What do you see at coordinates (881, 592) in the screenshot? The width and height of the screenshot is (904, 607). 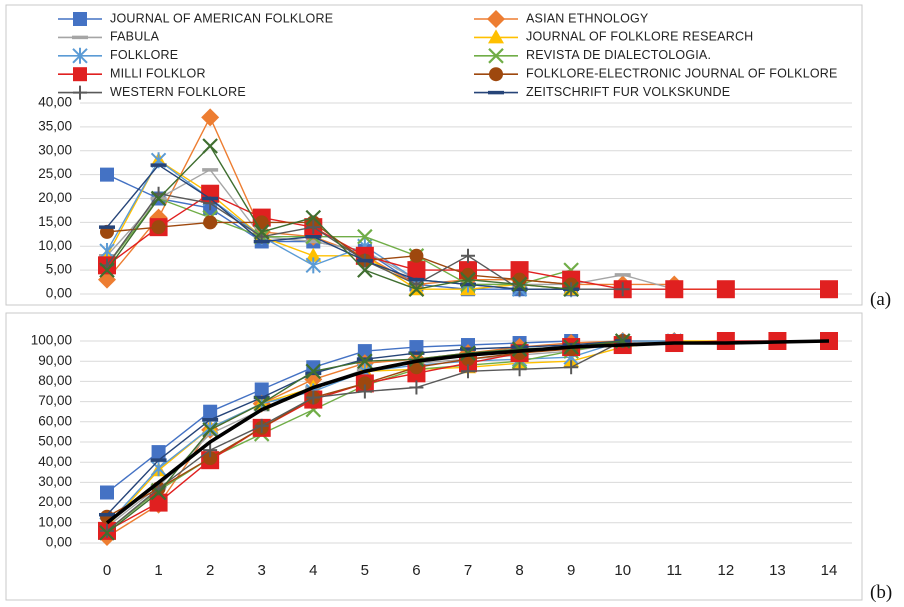 I see `panel-b-tag: (b)` at bounding box center [881, 592].